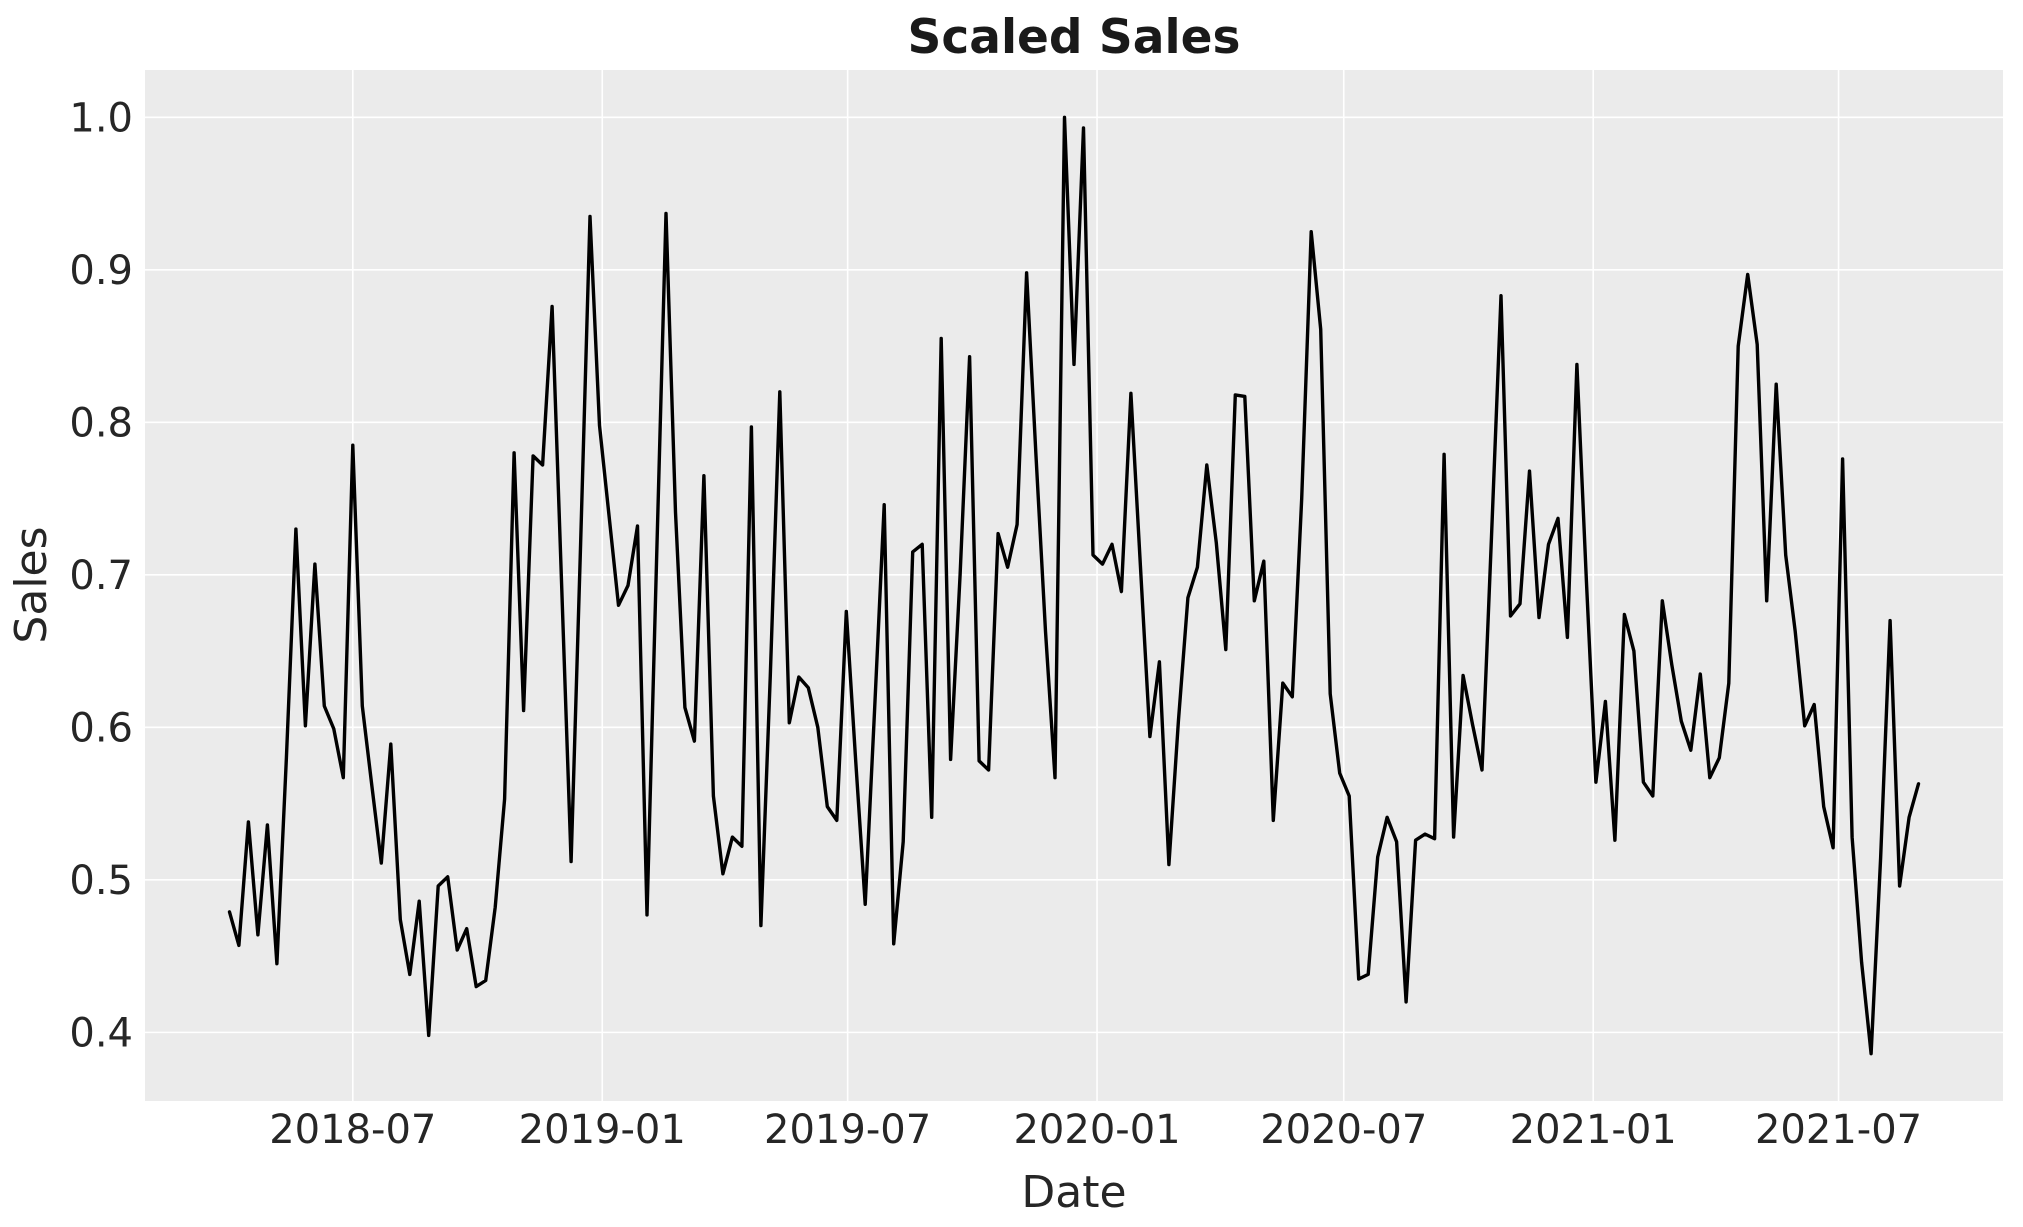 This screenshot has width=2023, height=1227. I want to click on y-tick-label: 0.7, so click(101, 576).